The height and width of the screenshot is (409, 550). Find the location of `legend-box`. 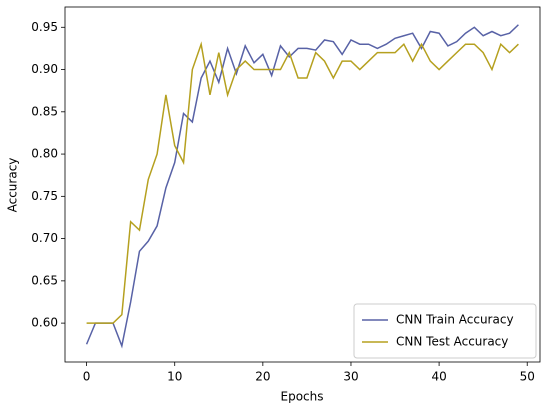

legend-box is located at coordinates (445, 331).